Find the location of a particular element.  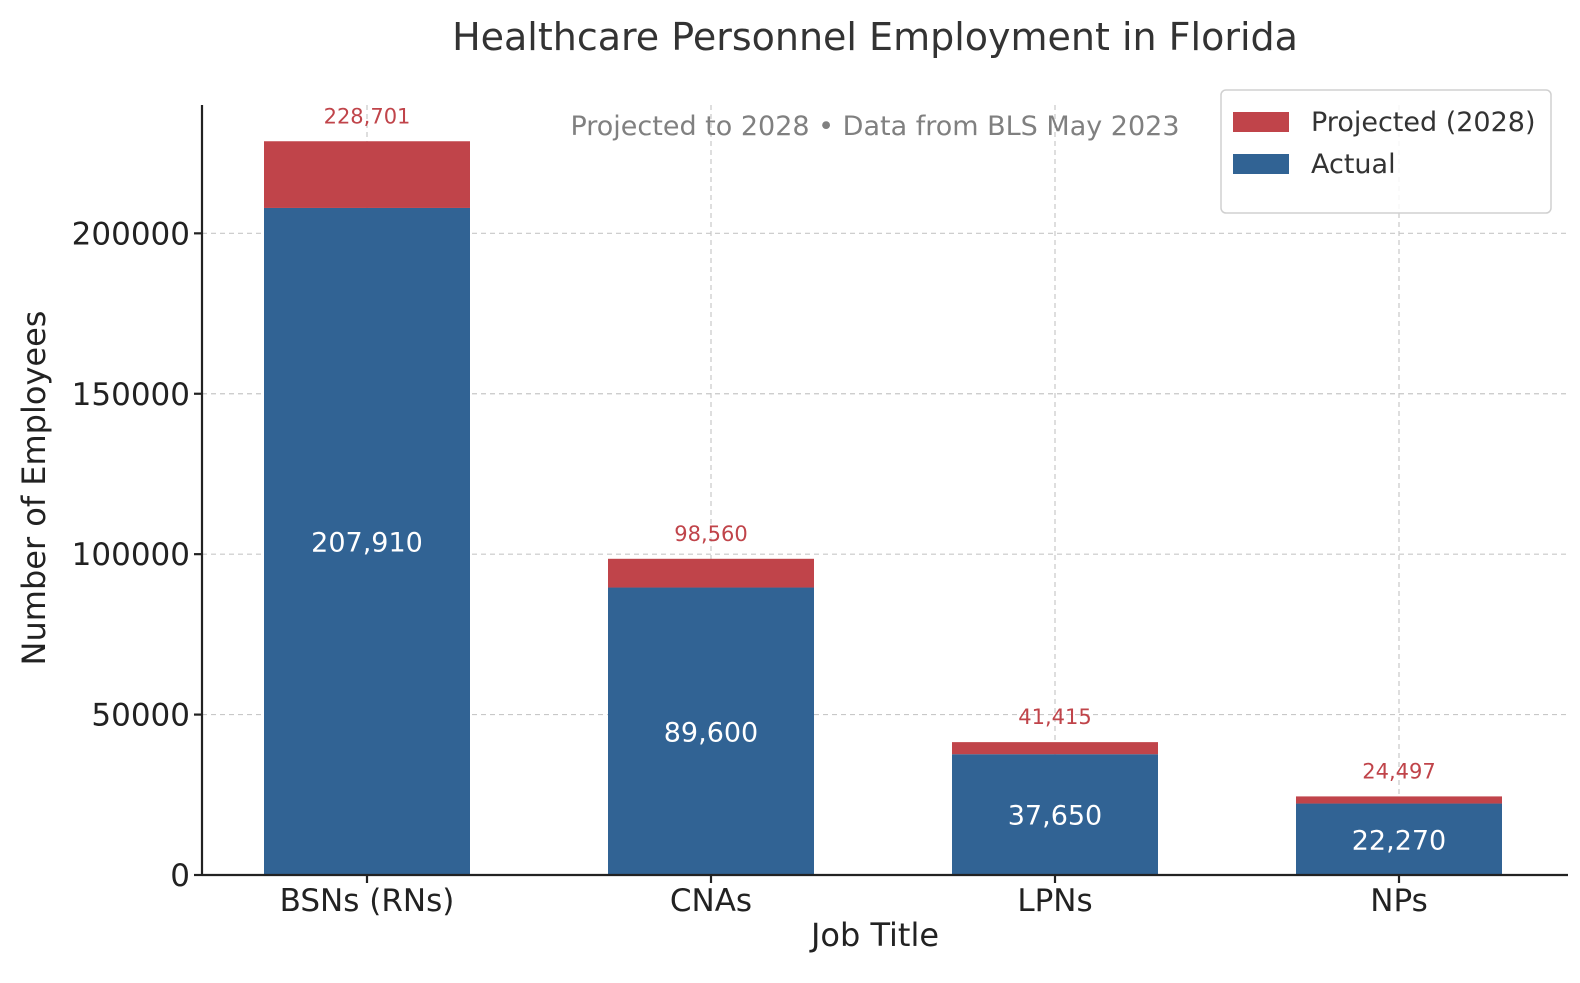

legend: Projected (2028) Actual is located at coordinates (1386, 151).